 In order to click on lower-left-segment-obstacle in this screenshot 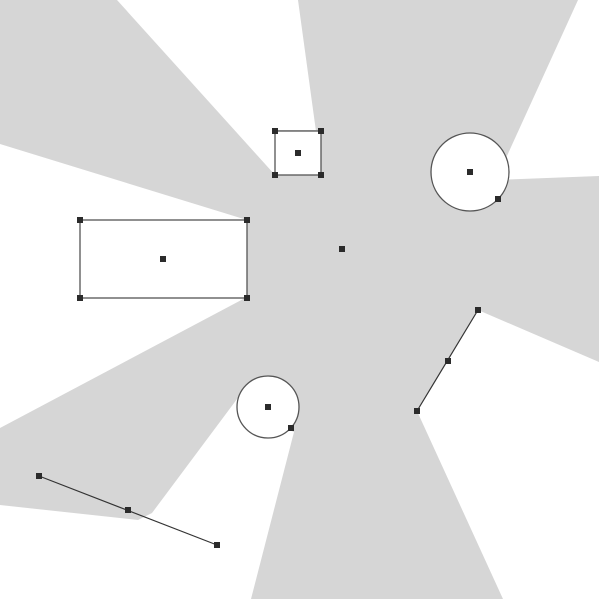, I will do `click(128, 510)`.